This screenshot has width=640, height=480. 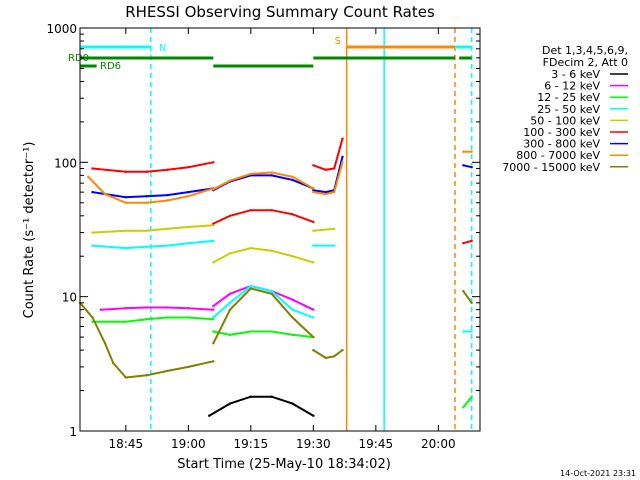 I want to click on x-tick-label: 19:15, so click(x=251, y=444).